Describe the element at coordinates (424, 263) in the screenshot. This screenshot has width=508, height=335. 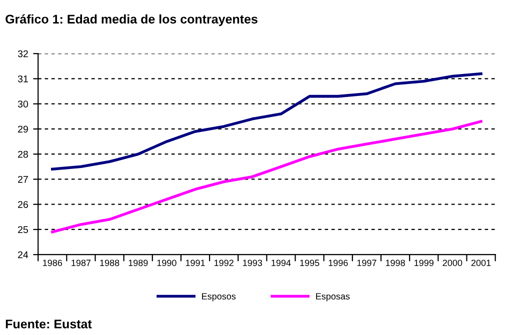
I see `x-tick-label: 1999` at that location.